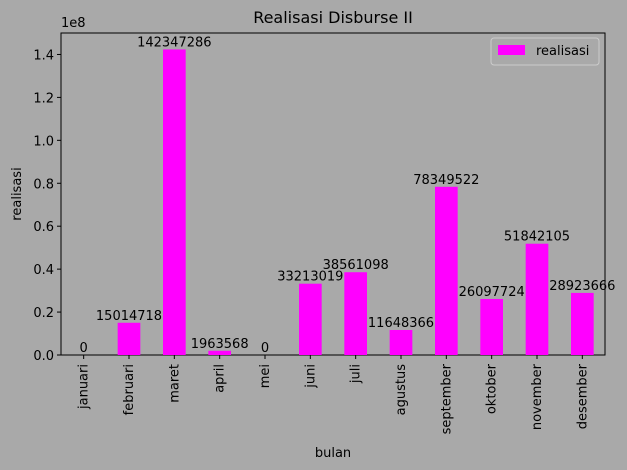 The height and width of the screenshot is (470, 627). I want to click on bar-september, so click(446, 270).